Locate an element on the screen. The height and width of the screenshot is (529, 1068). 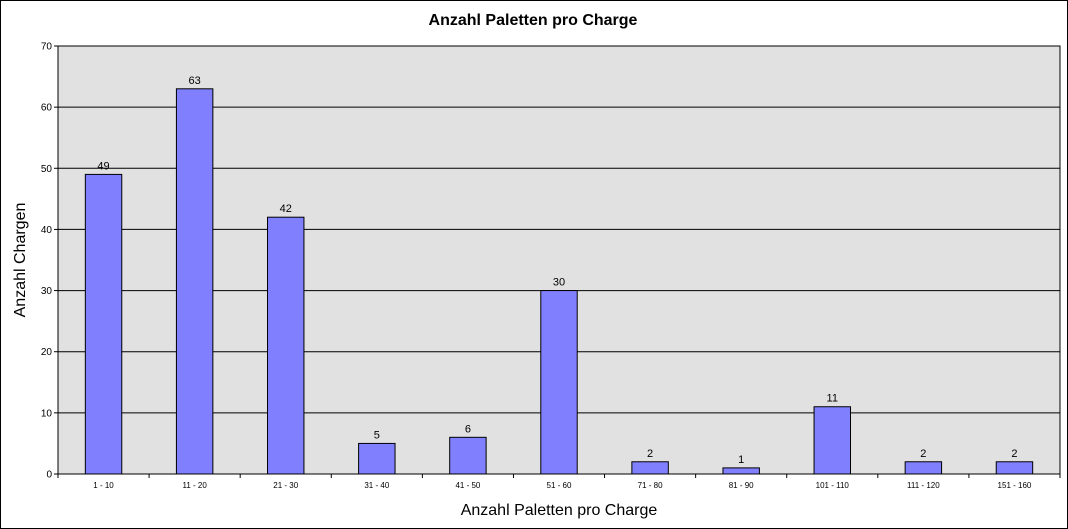
data-label: 5 is located at coordinates (377, 435).